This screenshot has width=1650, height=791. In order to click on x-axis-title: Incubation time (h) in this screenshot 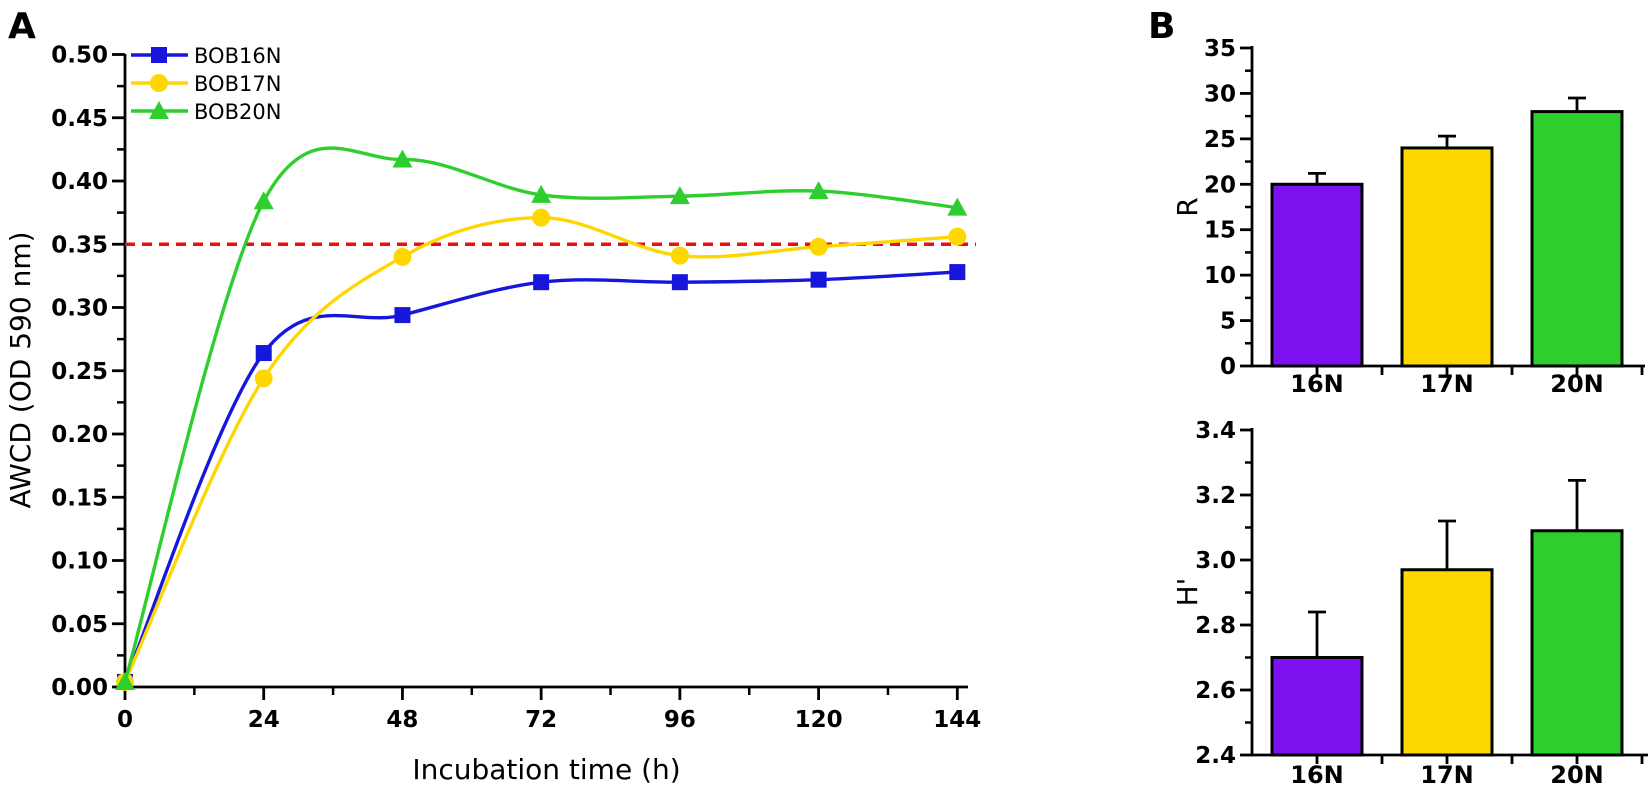, I will do `click(546, 769)`.